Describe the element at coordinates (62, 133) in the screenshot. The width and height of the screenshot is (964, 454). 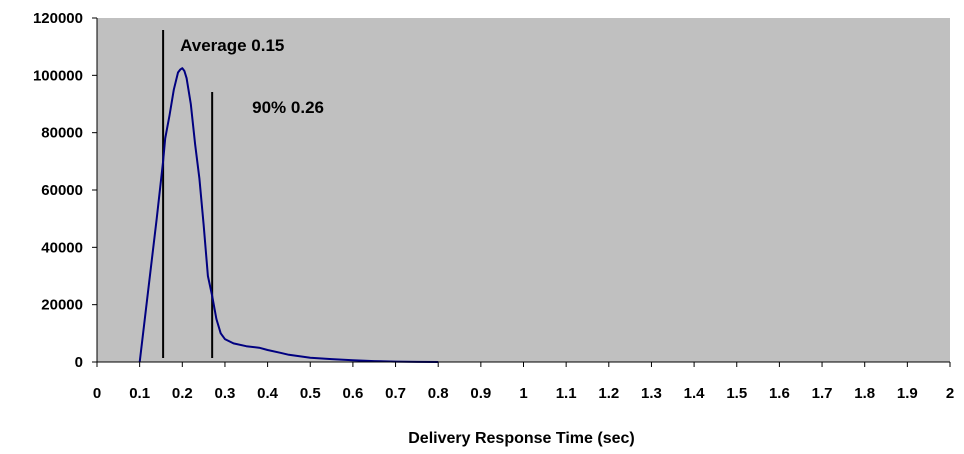
I see `y-tick-label: 80000` at that location.